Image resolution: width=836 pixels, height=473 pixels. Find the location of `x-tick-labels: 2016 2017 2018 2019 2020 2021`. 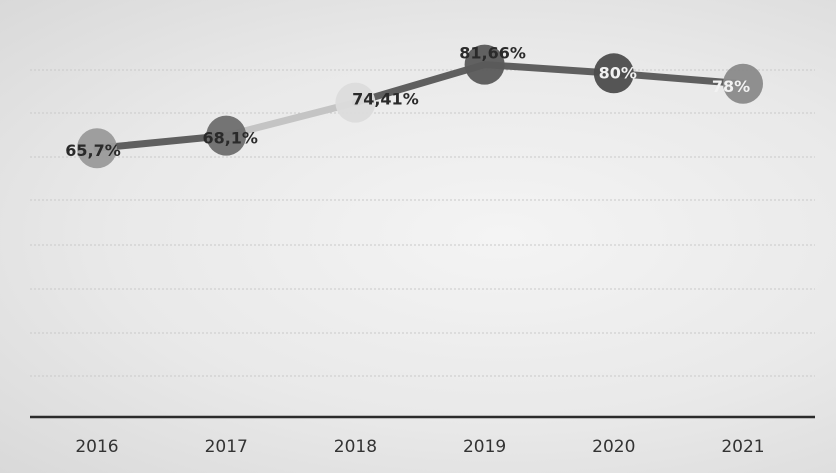

x-tick-labels: 2016 2017 2018 2019 2020 2021 is located at coordinates (419, 447).